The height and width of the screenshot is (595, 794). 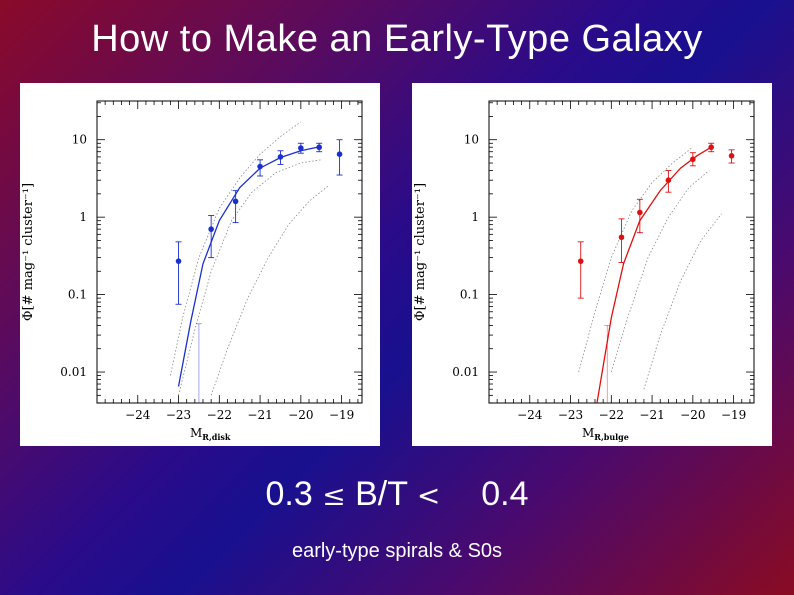 I want to click on bt-ratio-range: 0.3 ≤ B/T < 0.4, so click(x=397, y=494).